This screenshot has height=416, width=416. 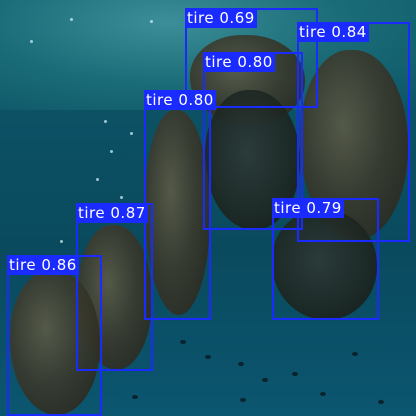 I want to click on detection-box: tire 0.86, so click(x=54, y=335).